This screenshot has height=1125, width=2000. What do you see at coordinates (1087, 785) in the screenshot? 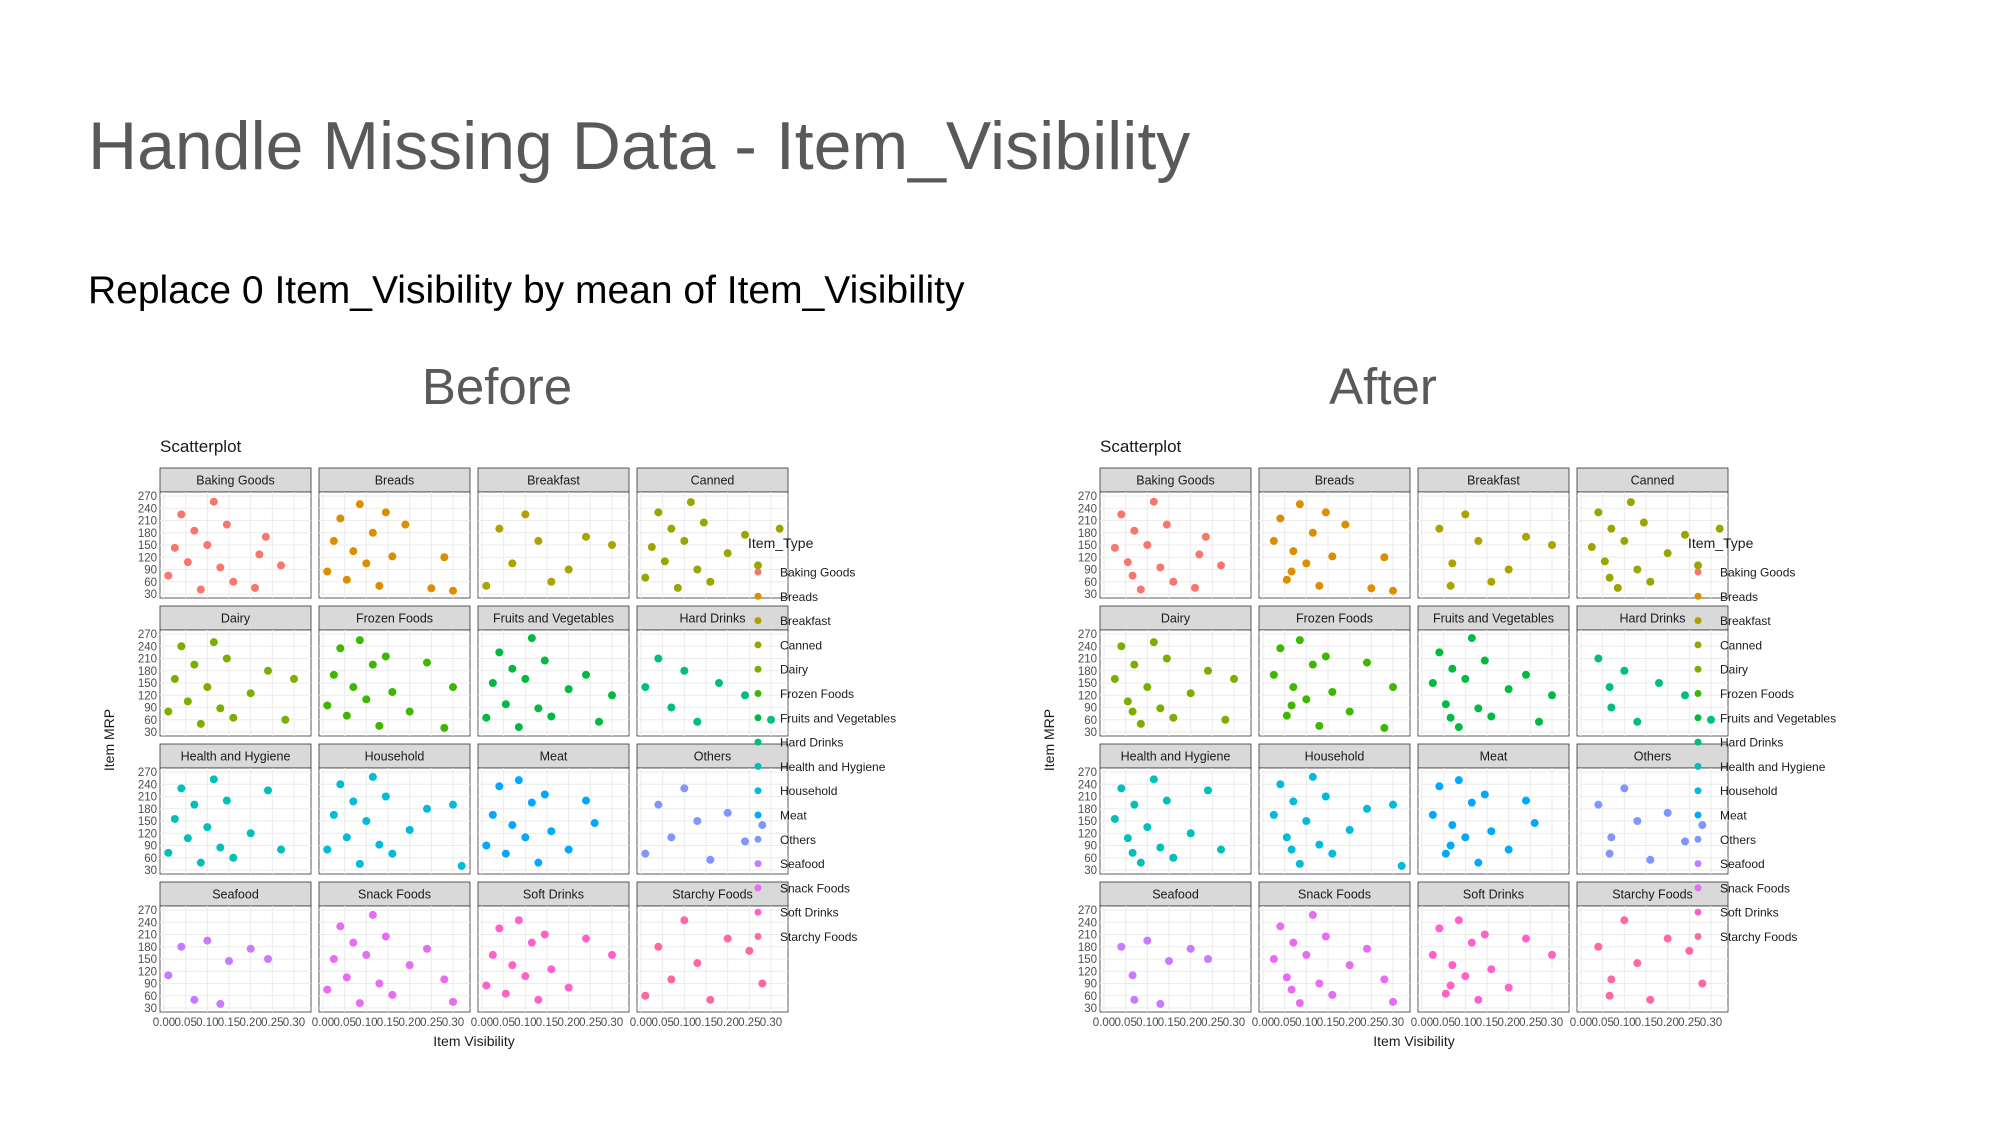
I see `y-tick-label: 240` at bounding box center [1087, 785].